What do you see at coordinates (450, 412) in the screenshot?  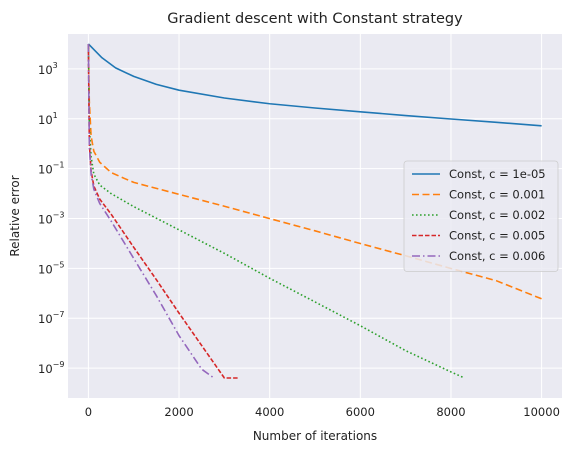 I see `x-tick-label: 8000` at bounding box center [450, 412].